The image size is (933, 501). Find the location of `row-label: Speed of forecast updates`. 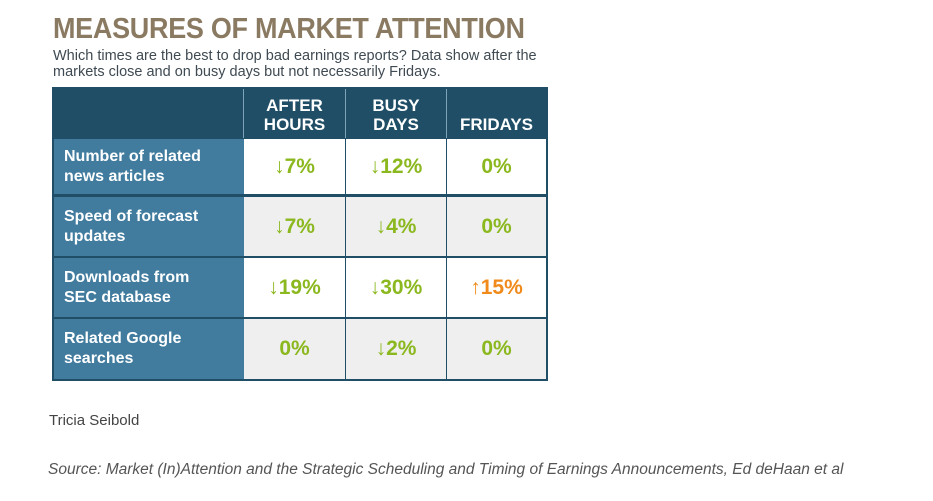

row-label: Speed of forecast updates is located at coordinates (149, 226).